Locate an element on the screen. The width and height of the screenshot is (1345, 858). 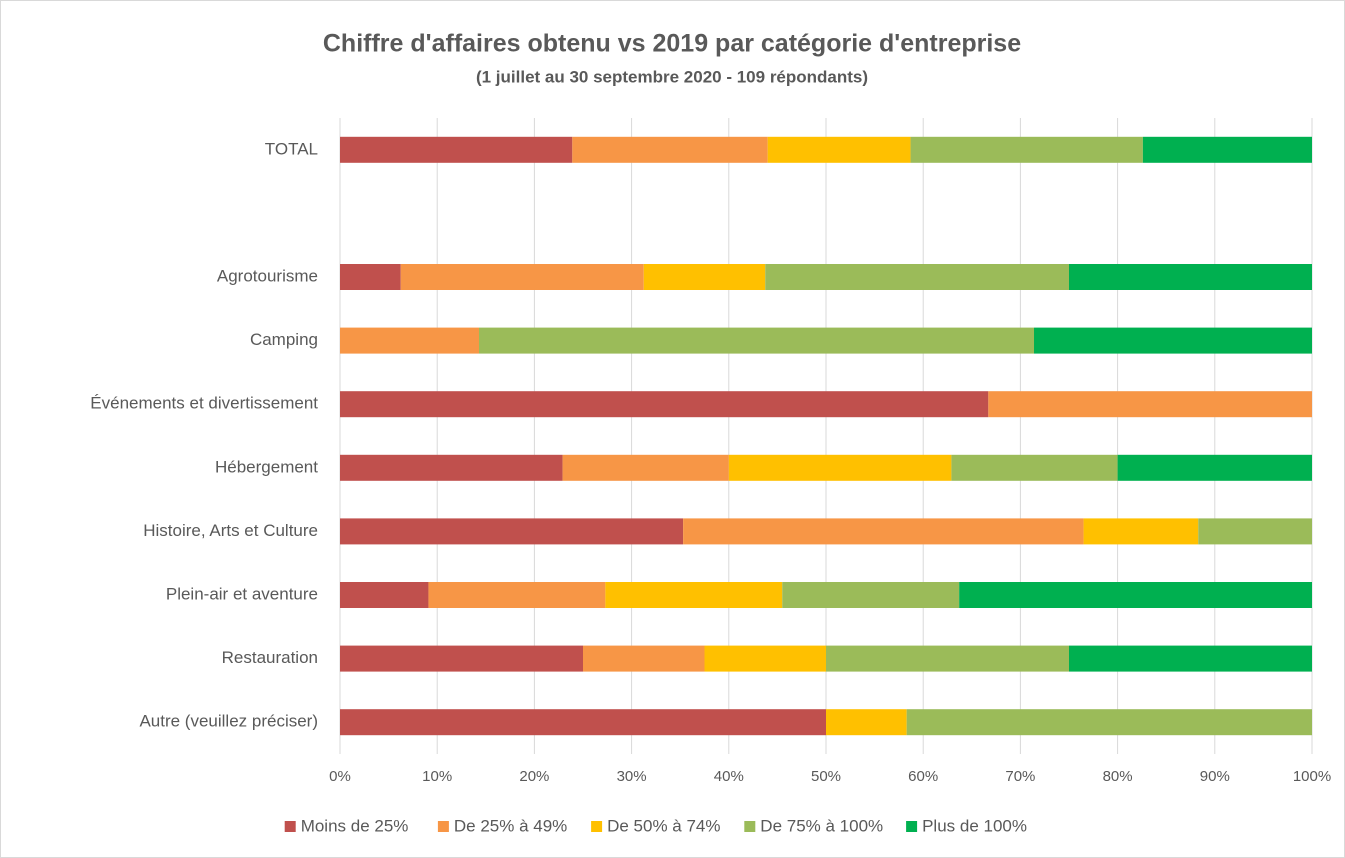
legend-label: De 50% à 74% is located at coordinates (663, 825).